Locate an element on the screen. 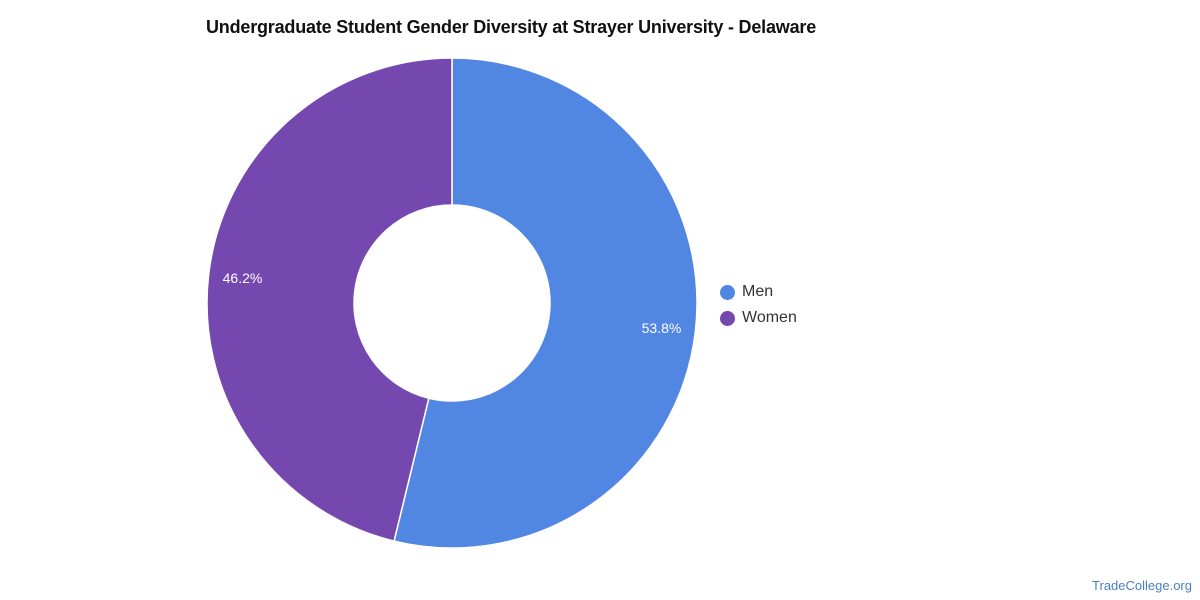 This screenshot has width=1200, height=600. legend-swatch-men is located at coordinates (727, 292).